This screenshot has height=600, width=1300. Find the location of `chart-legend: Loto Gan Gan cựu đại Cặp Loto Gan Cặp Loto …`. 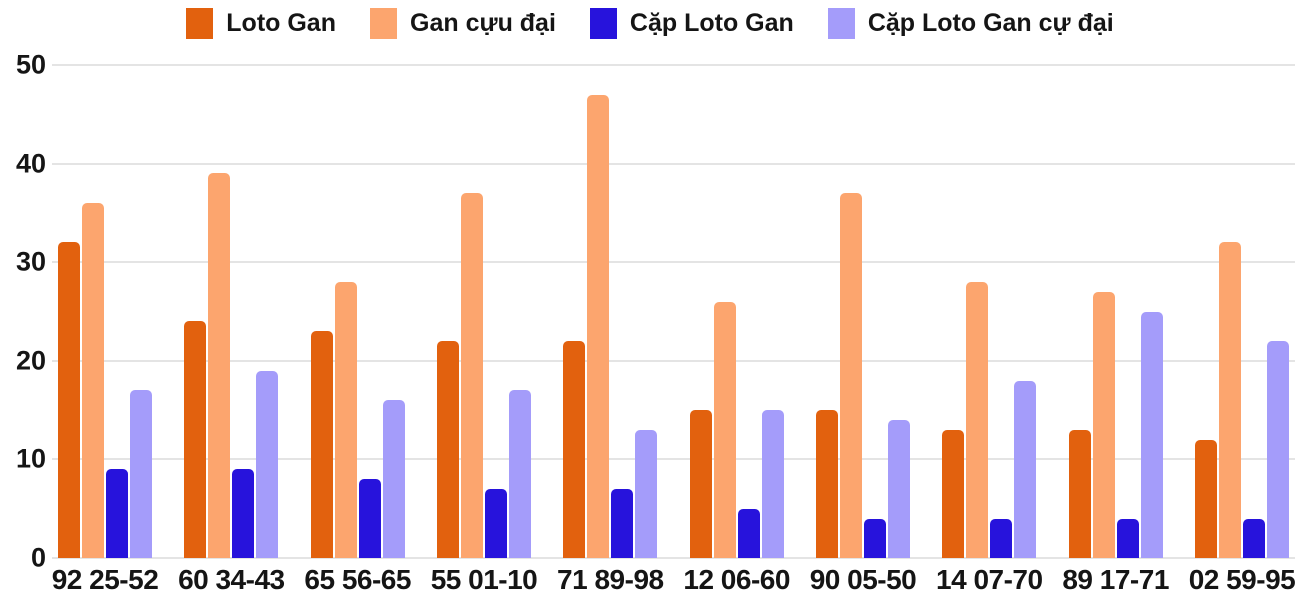

chart-legend: Loto Gan Gan cựu đại Cặp Loto Gan Cặp Loto … is located at coordinates (650, 23).